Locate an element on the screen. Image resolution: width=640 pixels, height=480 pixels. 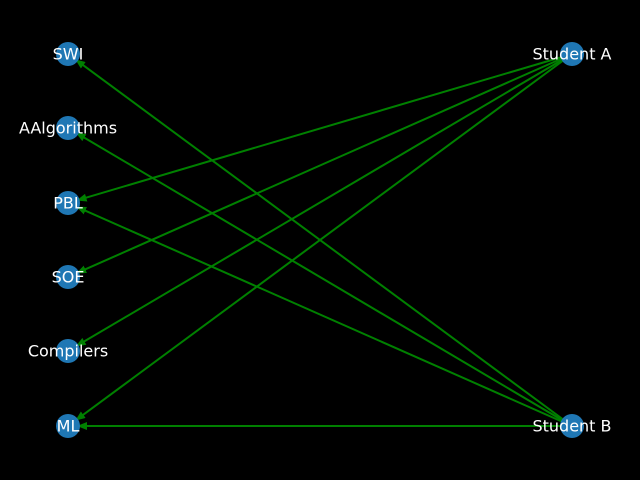
node-swi: SWI is located at coordinates (68, 54).